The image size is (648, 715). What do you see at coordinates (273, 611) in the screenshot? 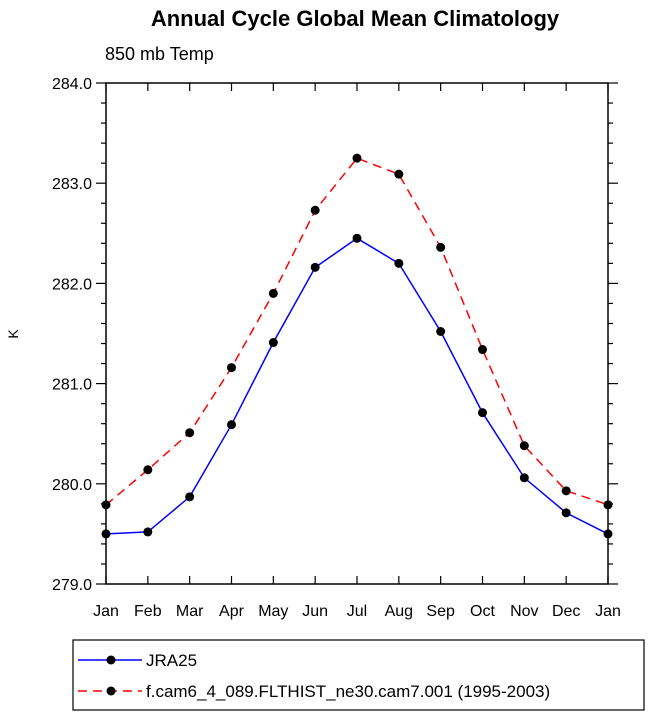
I see `x-tick-label: May` at bounding box center [273, 611].